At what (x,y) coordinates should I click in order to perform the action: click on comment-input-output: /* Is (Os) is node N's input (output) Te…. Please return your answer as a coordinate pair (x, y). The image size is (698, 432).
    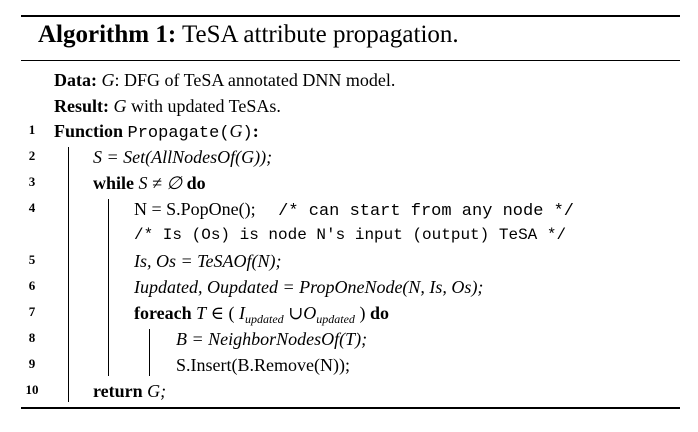
    Looking at the image, I should click on (350, 235).